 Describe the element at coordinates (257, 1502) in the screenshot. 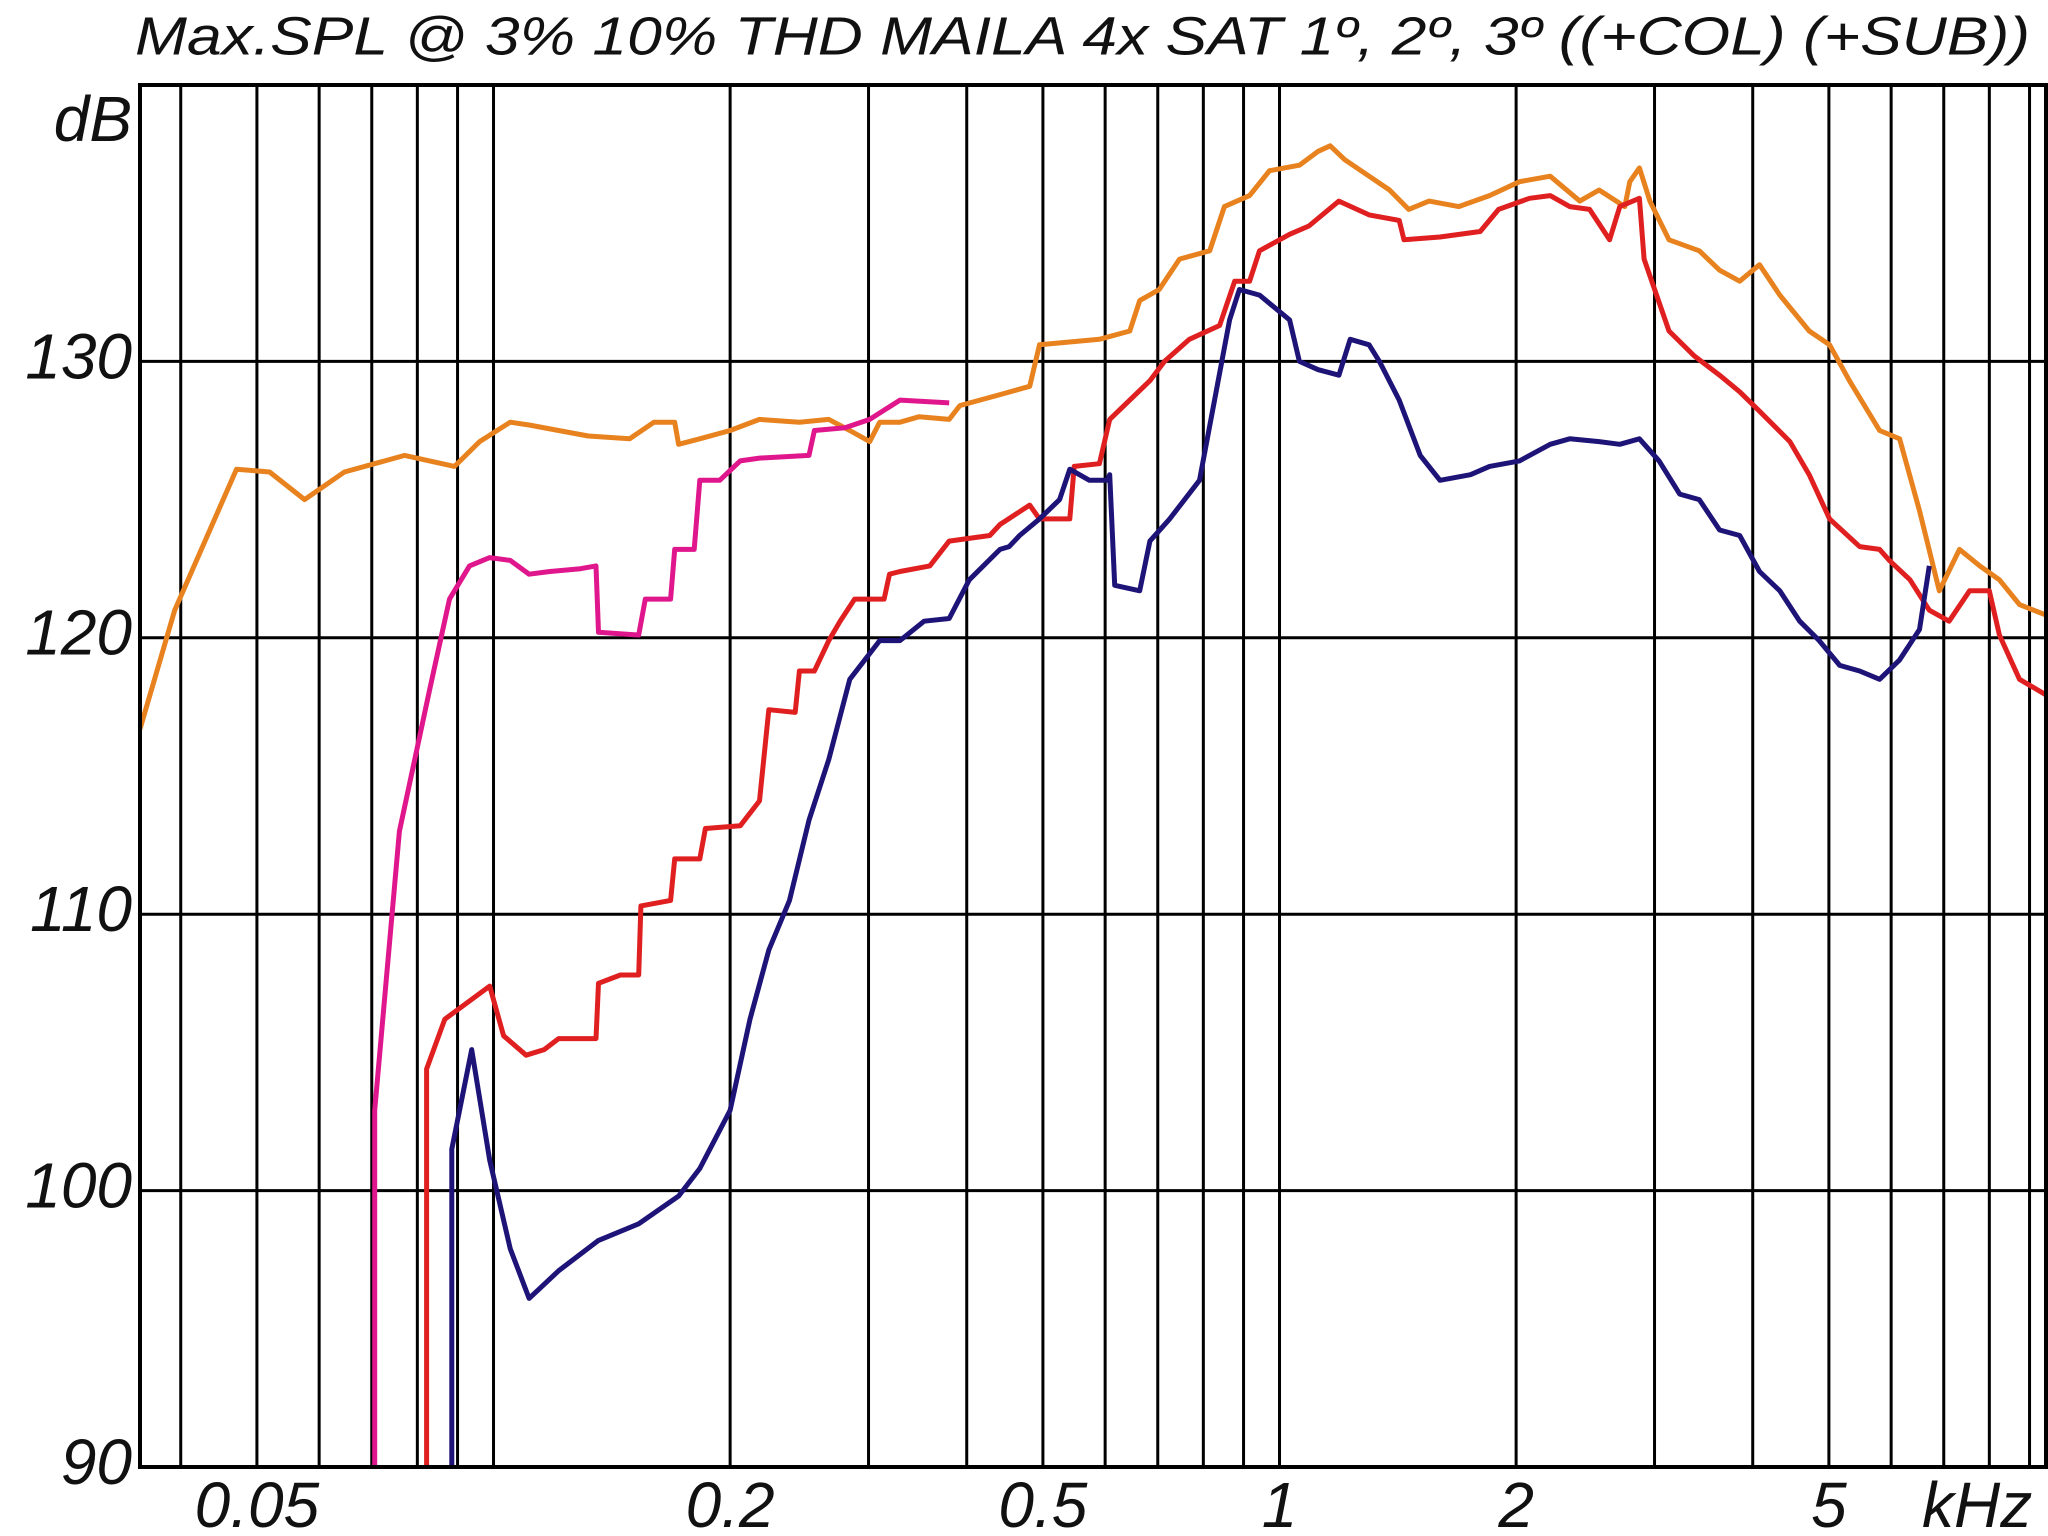

I see `x-tick-label: 0.05` at that location.